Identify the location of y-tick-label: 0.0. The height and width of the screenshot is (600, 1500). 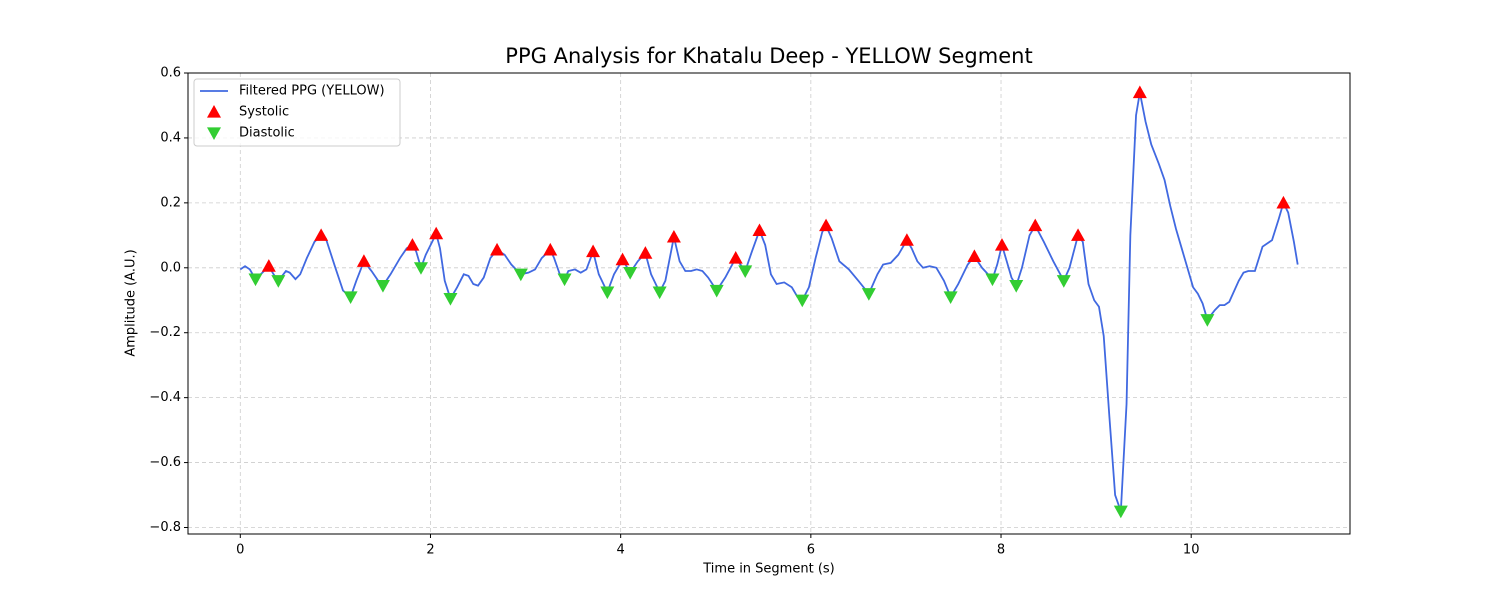
(170, 267).